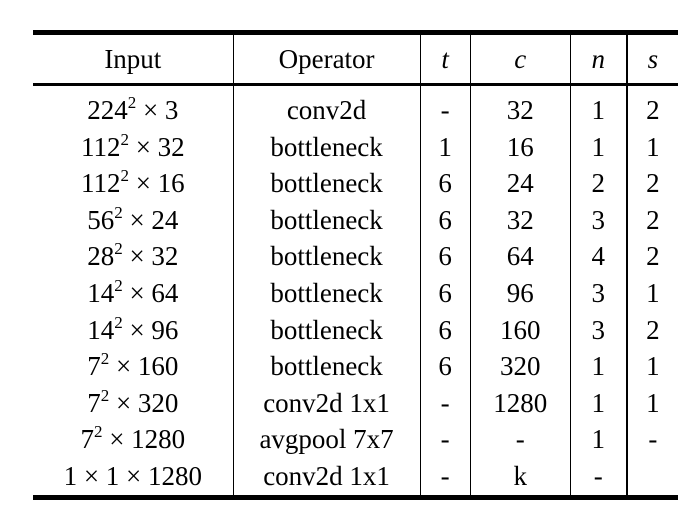 Image resolution: width=679 pixels, height=531 pixels. What do you see at coordinates (144, 366) in the screenshot?
I see `input-rest: × 160` at bounding box center [144, 366].